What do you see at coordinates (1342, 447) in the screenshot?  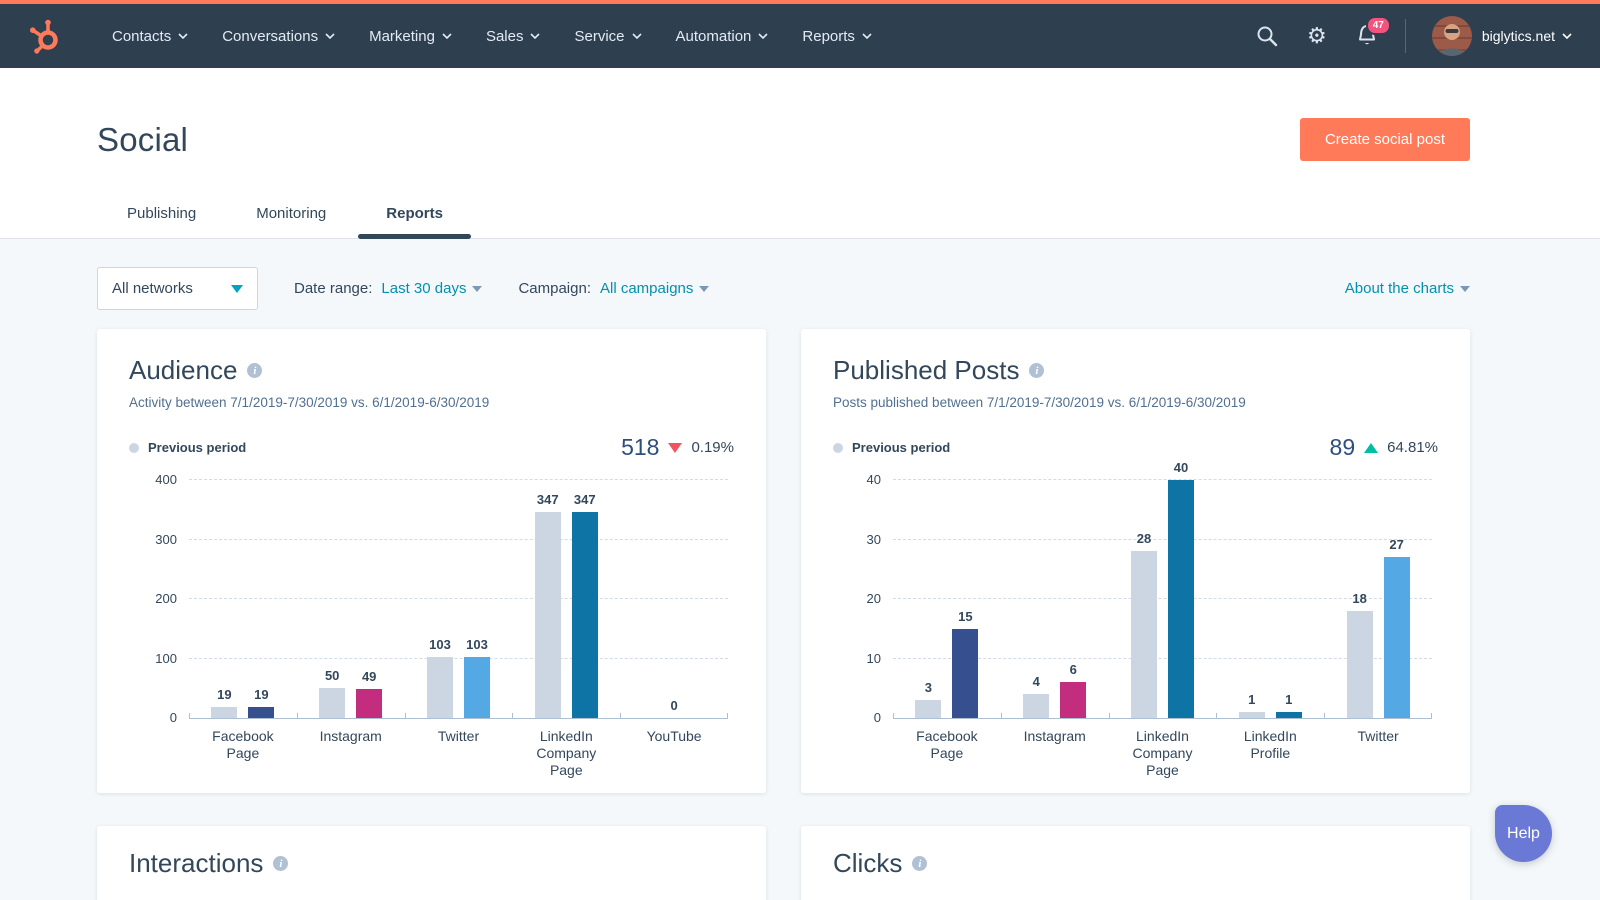 I see `published-posts-total-value: 89` at bounding box center [1342, 447].